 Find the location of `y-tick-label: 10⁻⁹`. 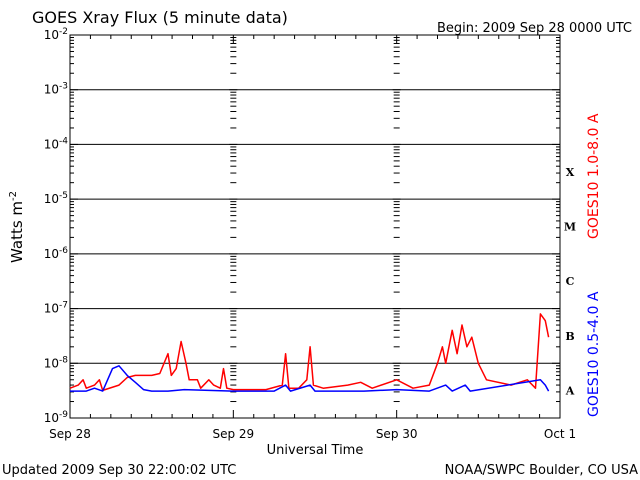

y-tick-label: 10⁻⁹ is located at coordinates (56, 417).